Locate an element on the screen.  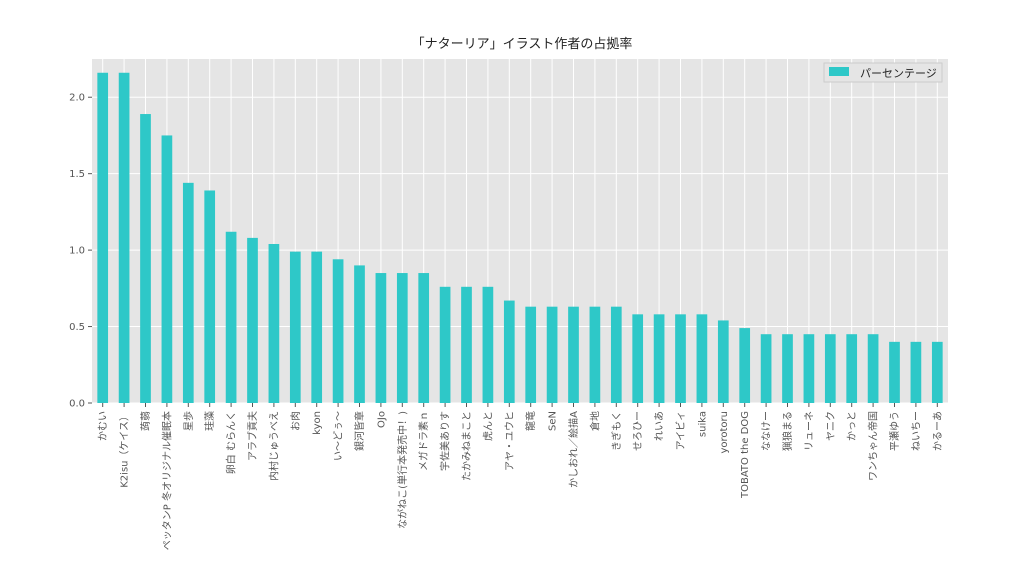
x-tick-label: ななけー is located at coordinates (767, 431).